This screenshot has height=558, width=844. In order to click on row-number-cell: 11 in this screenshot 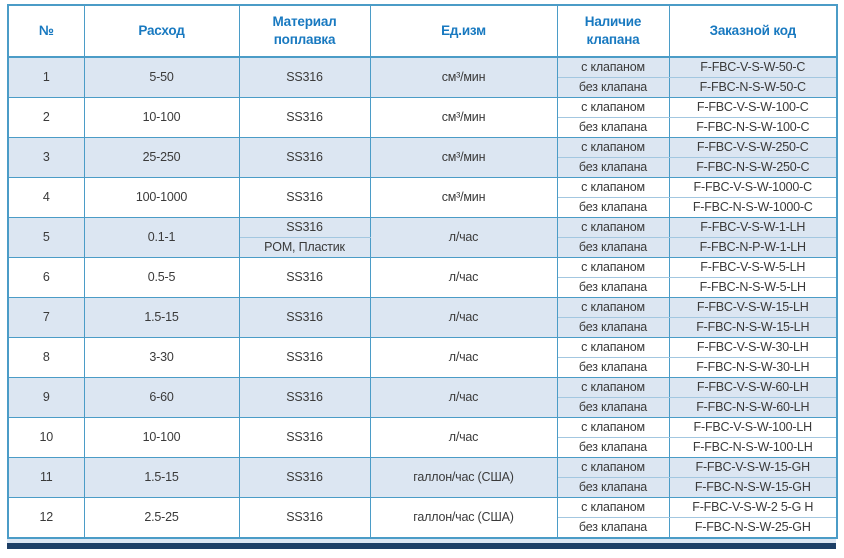, I will do `click(46, 477)`.